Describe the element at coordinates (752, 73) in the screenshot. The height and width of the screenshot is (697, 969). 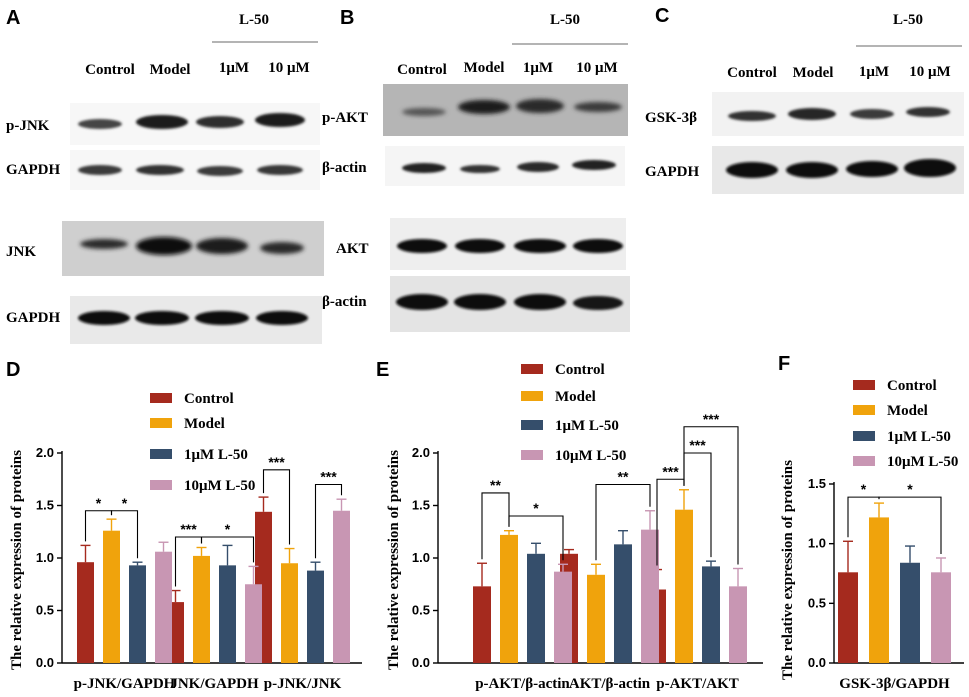
I see `lane-label-c-0: Control` at that location.